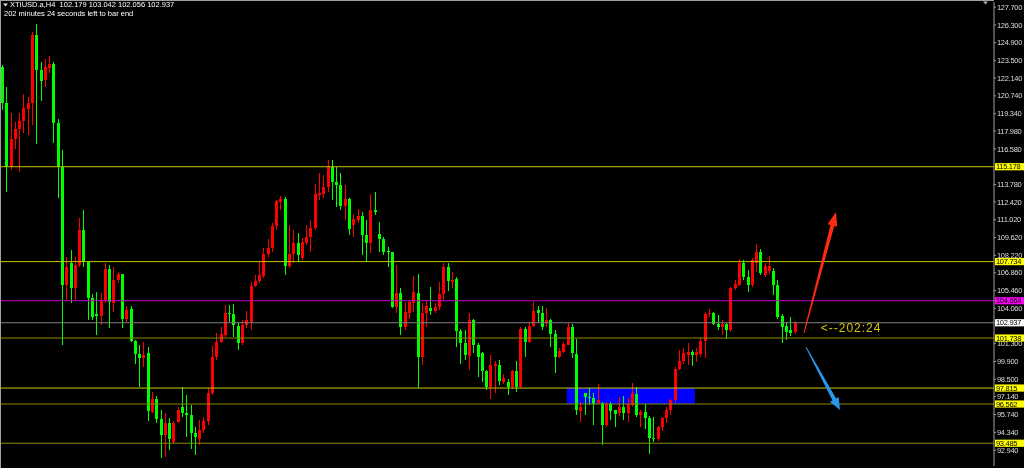 This screenshot has height=468, width=1024. I want to click on annotation: <--202:24, so click(851, 327).